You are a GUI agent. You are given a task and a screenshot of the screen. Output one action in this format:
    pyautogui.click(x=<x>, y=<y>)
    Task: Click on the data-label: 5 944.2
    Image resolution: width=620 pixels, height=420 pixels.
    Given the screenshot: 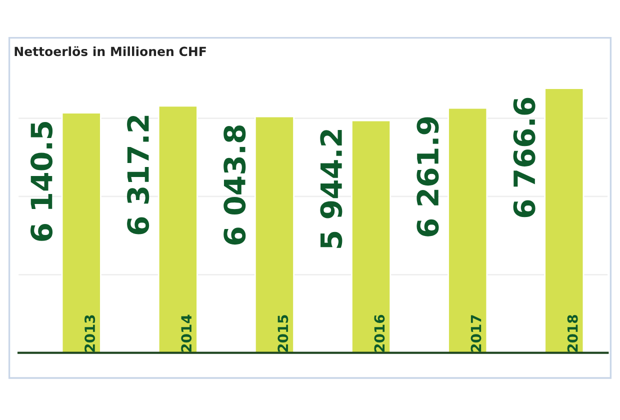 What is the action you would take?
    pyautogui.click(x=331, y=189)
    